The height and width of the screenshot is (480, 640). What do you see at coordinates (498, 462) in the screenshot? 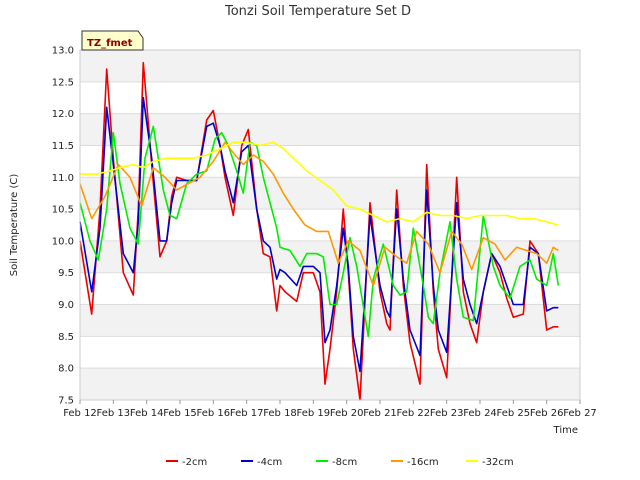
I see `legend-label: -32cm` at bounding box center [498, 462].